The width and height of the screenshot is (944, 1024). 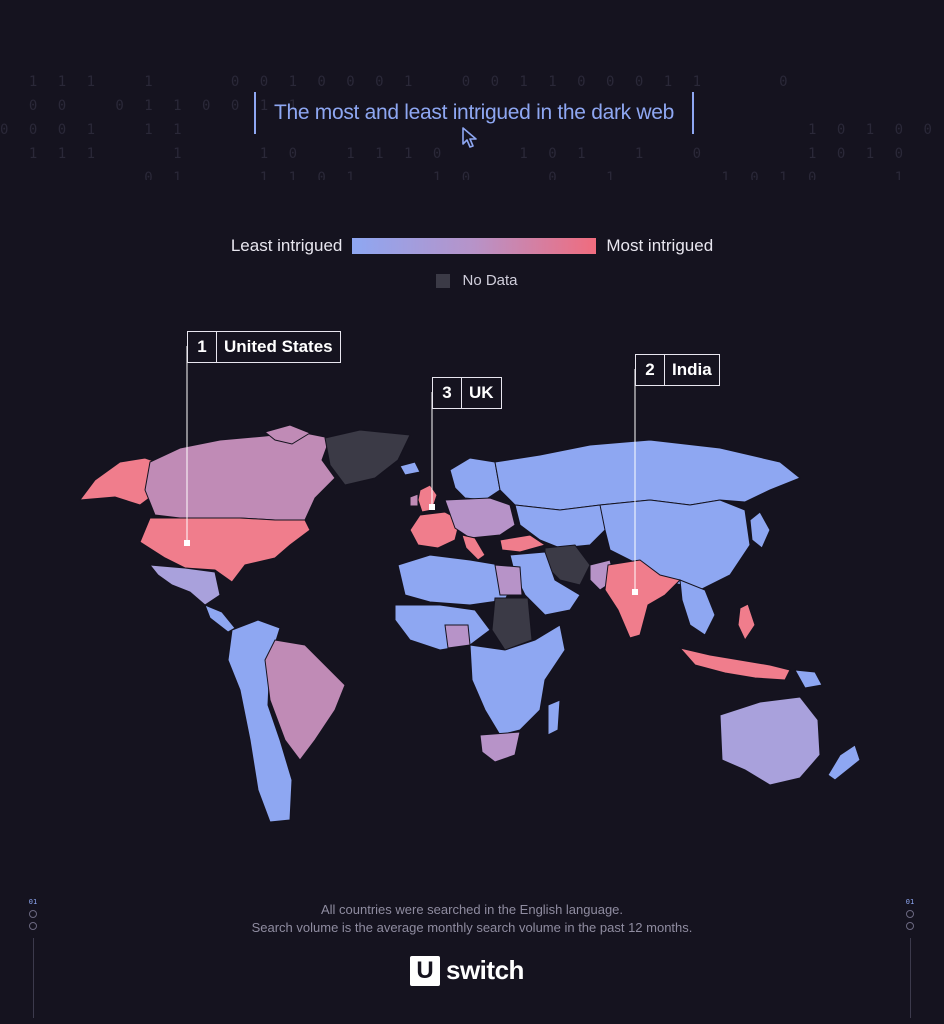 I want to click on callout-rank-3: 3 UK, so click(x=467, y=393).